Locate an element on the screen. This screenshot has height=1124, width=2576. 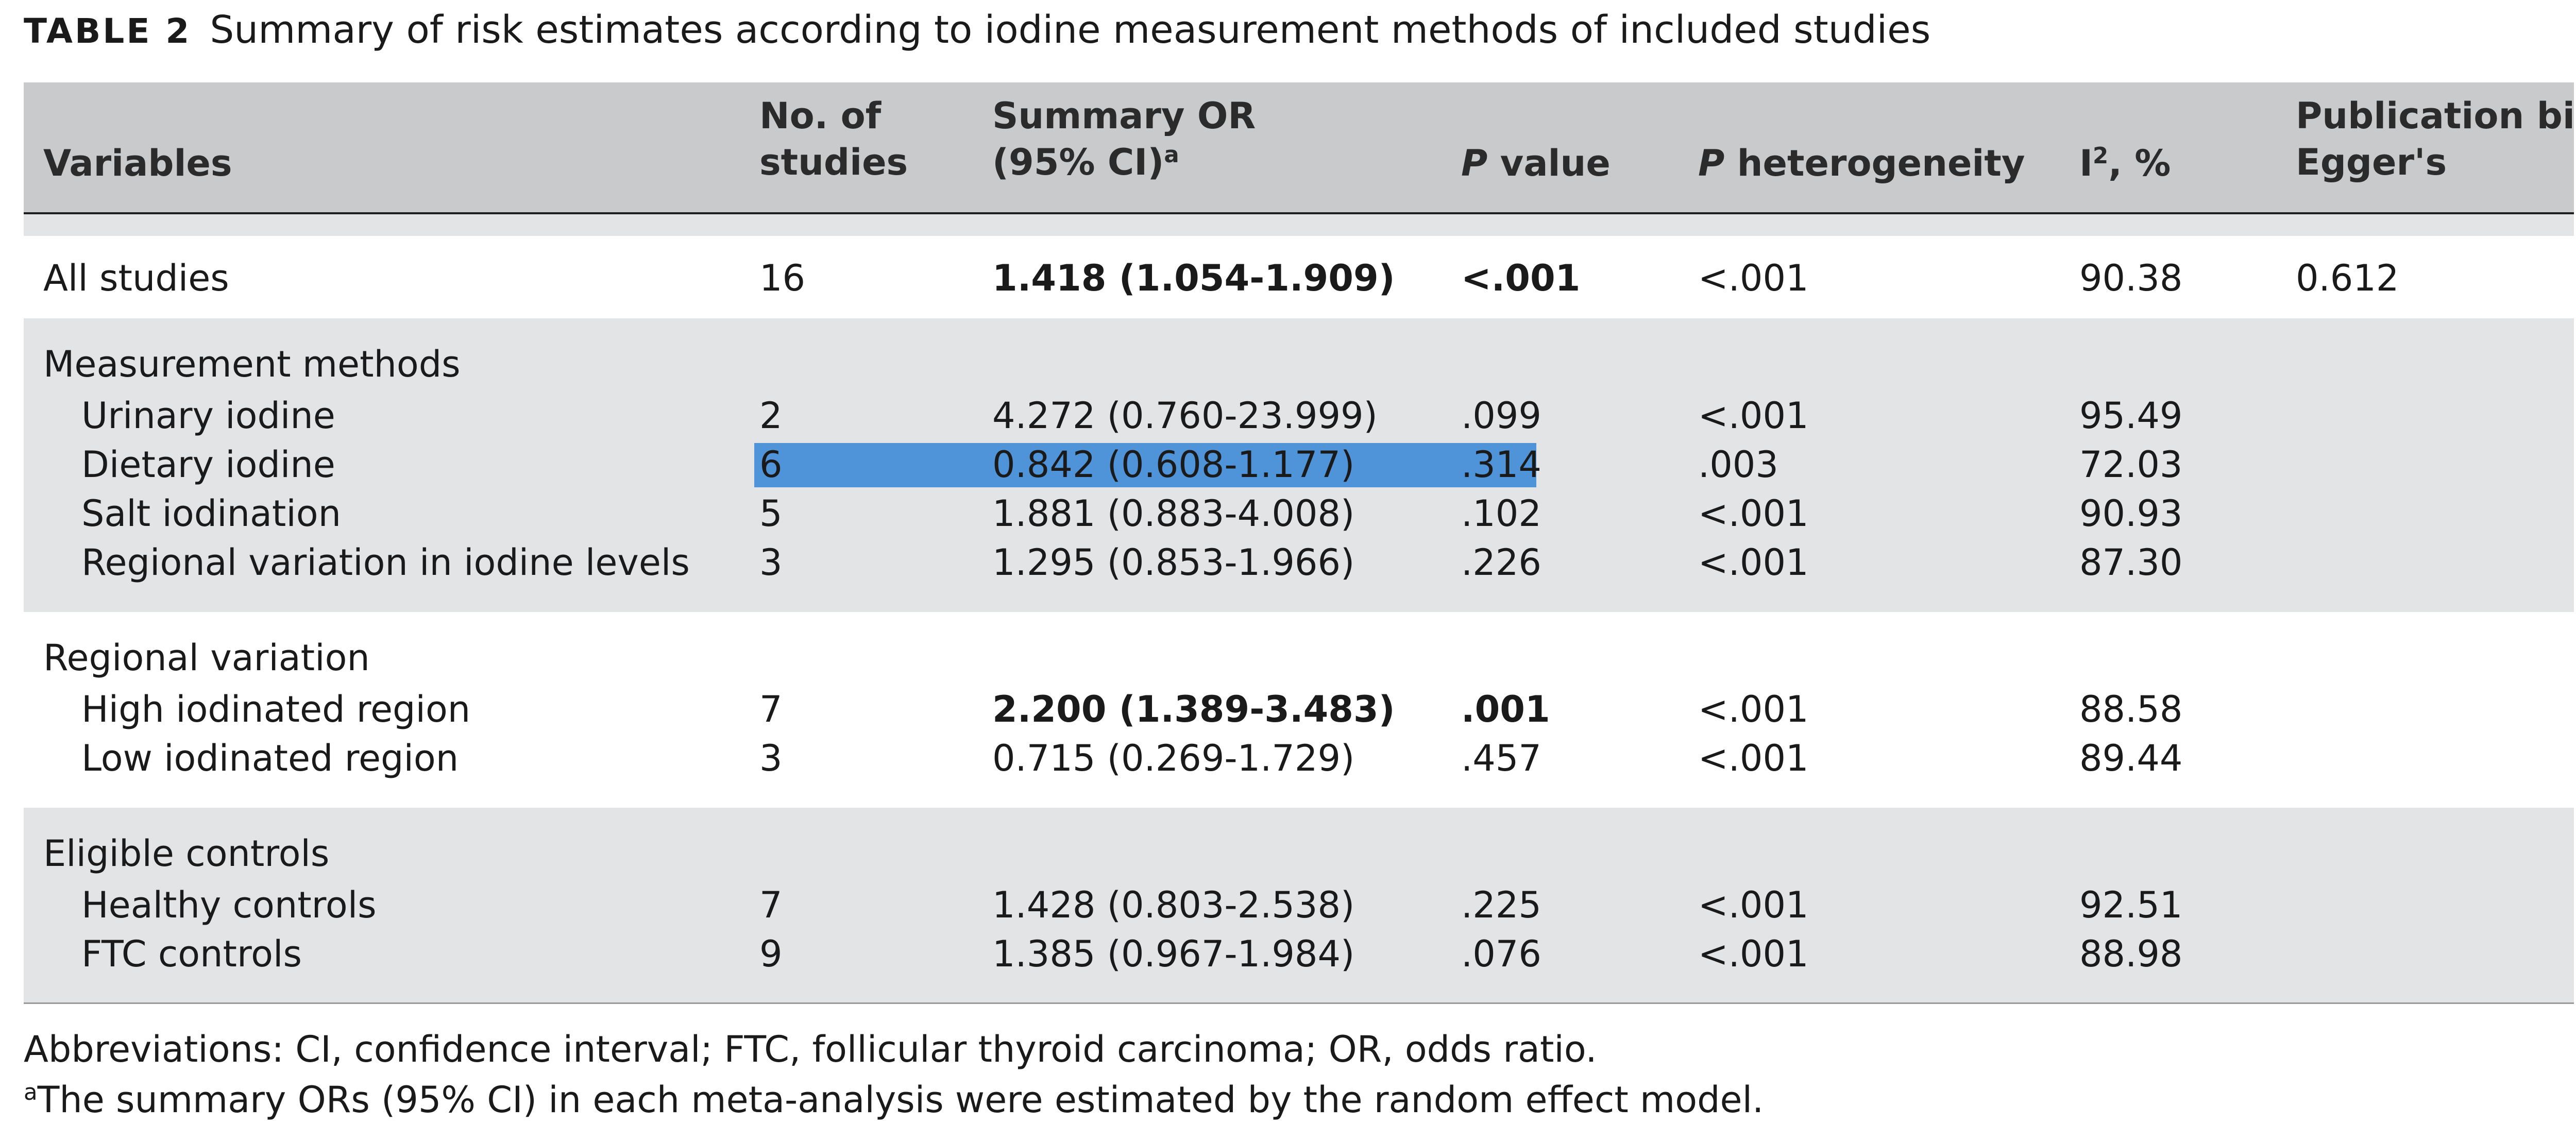
section-measurement-methods: Measurement methods is located at coordinates (252, 364).